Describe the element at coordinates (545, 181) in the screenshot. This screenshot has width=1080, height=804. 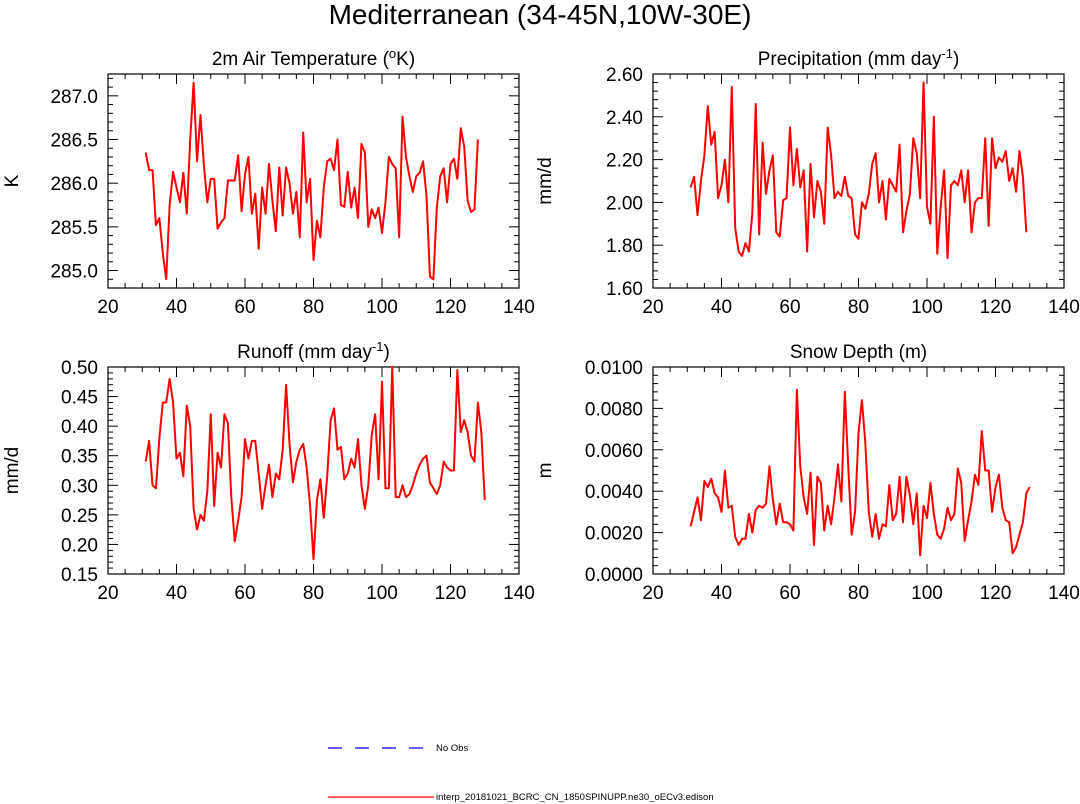
I see `precipitation-ylabel: mm/d` at that location.